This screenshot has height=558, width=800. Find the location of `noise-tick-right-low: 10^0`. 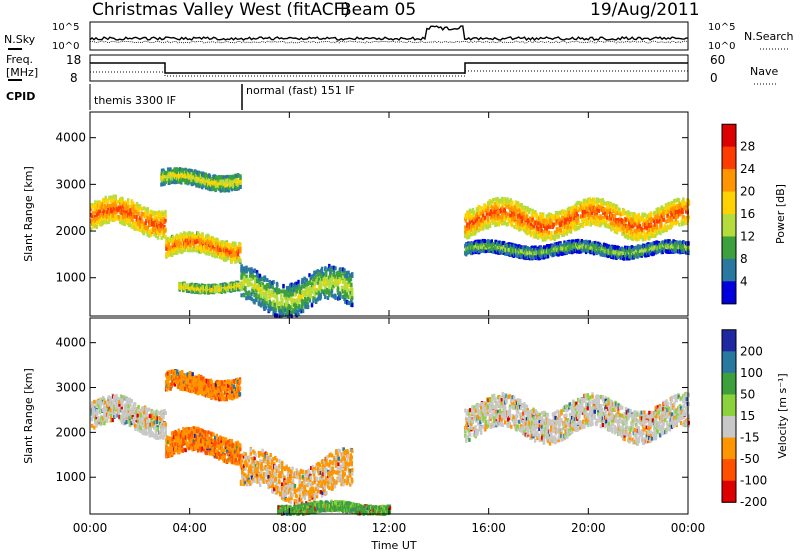

noise-tick-right-low: 10^0 is located at coordinates (721, 46).